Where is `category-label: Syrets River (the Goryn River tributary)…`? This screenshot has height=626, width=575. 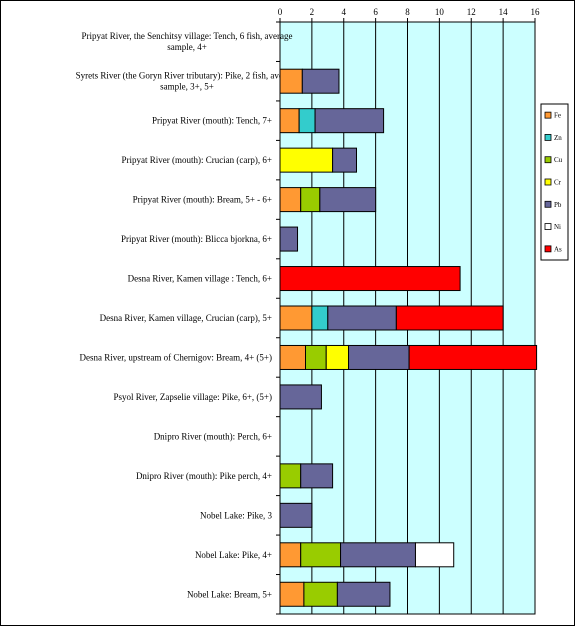 category-label: Syrets River (the Goryn River tributary)… is located at coordinates (187, 76).